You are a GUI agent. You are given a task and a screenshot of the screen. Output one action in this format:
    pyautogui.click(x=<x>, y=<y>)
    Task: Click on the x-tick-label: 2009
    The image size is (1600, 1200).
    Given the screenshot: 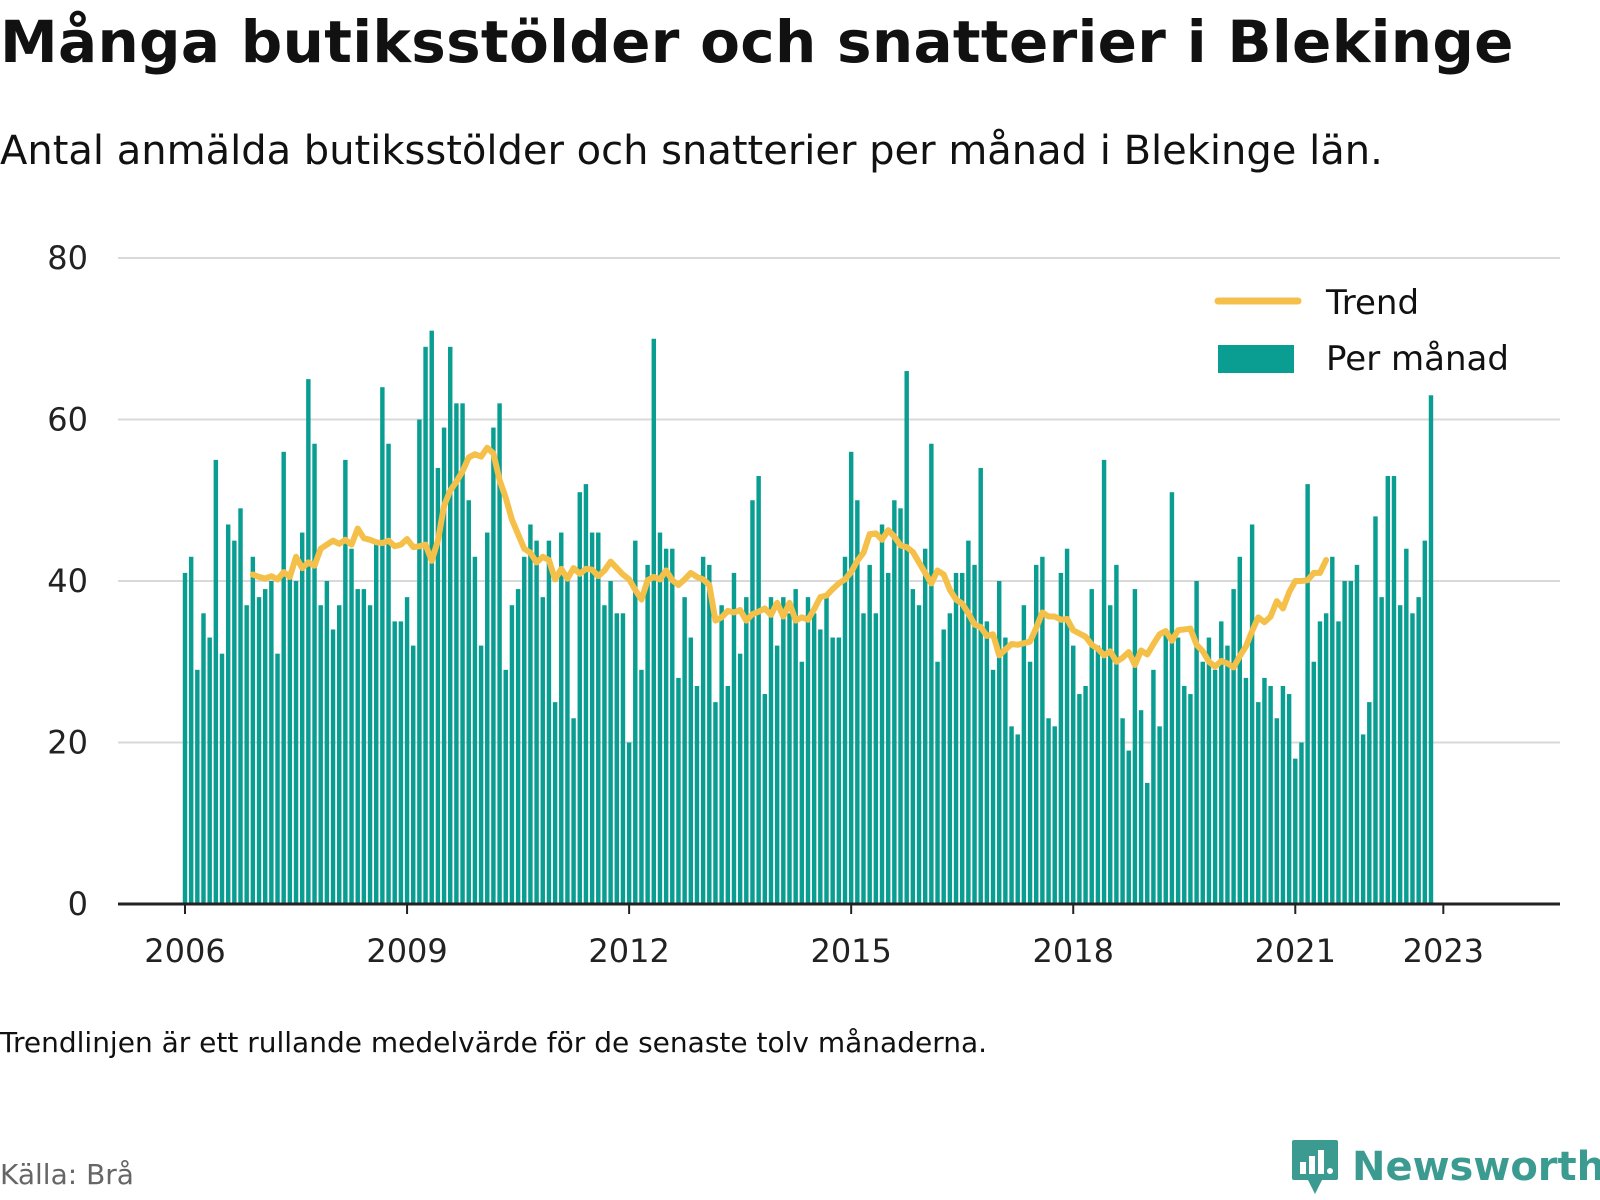 What is the action you would take?
    pyautogui.click(x=406, y=951)
    